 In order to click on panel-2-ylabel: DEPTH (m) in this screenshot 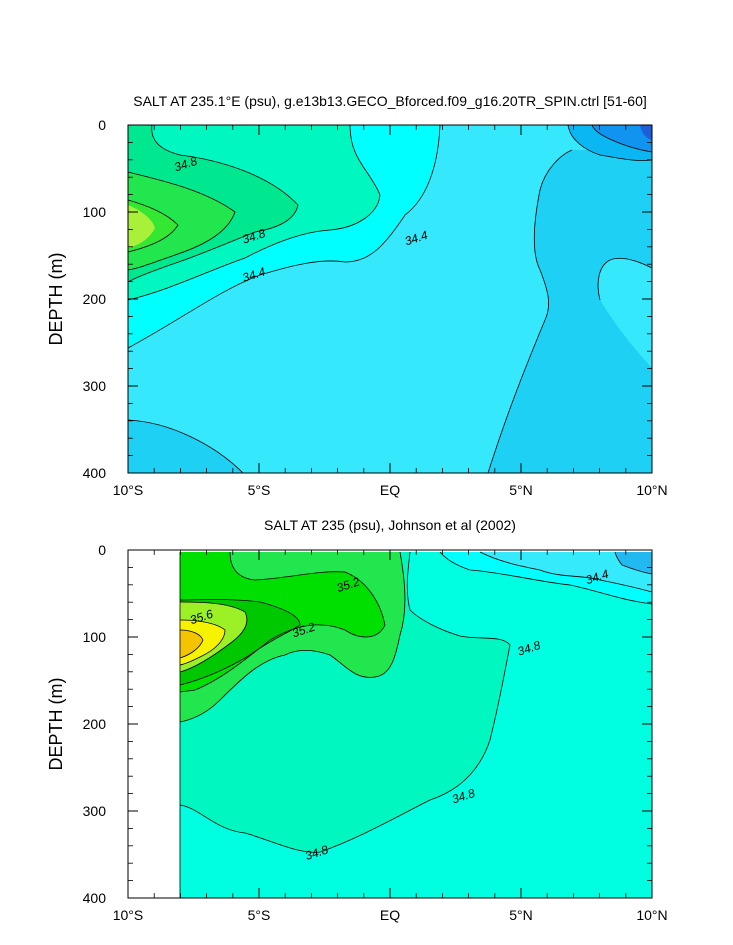, I will do `click(56, 724)`.